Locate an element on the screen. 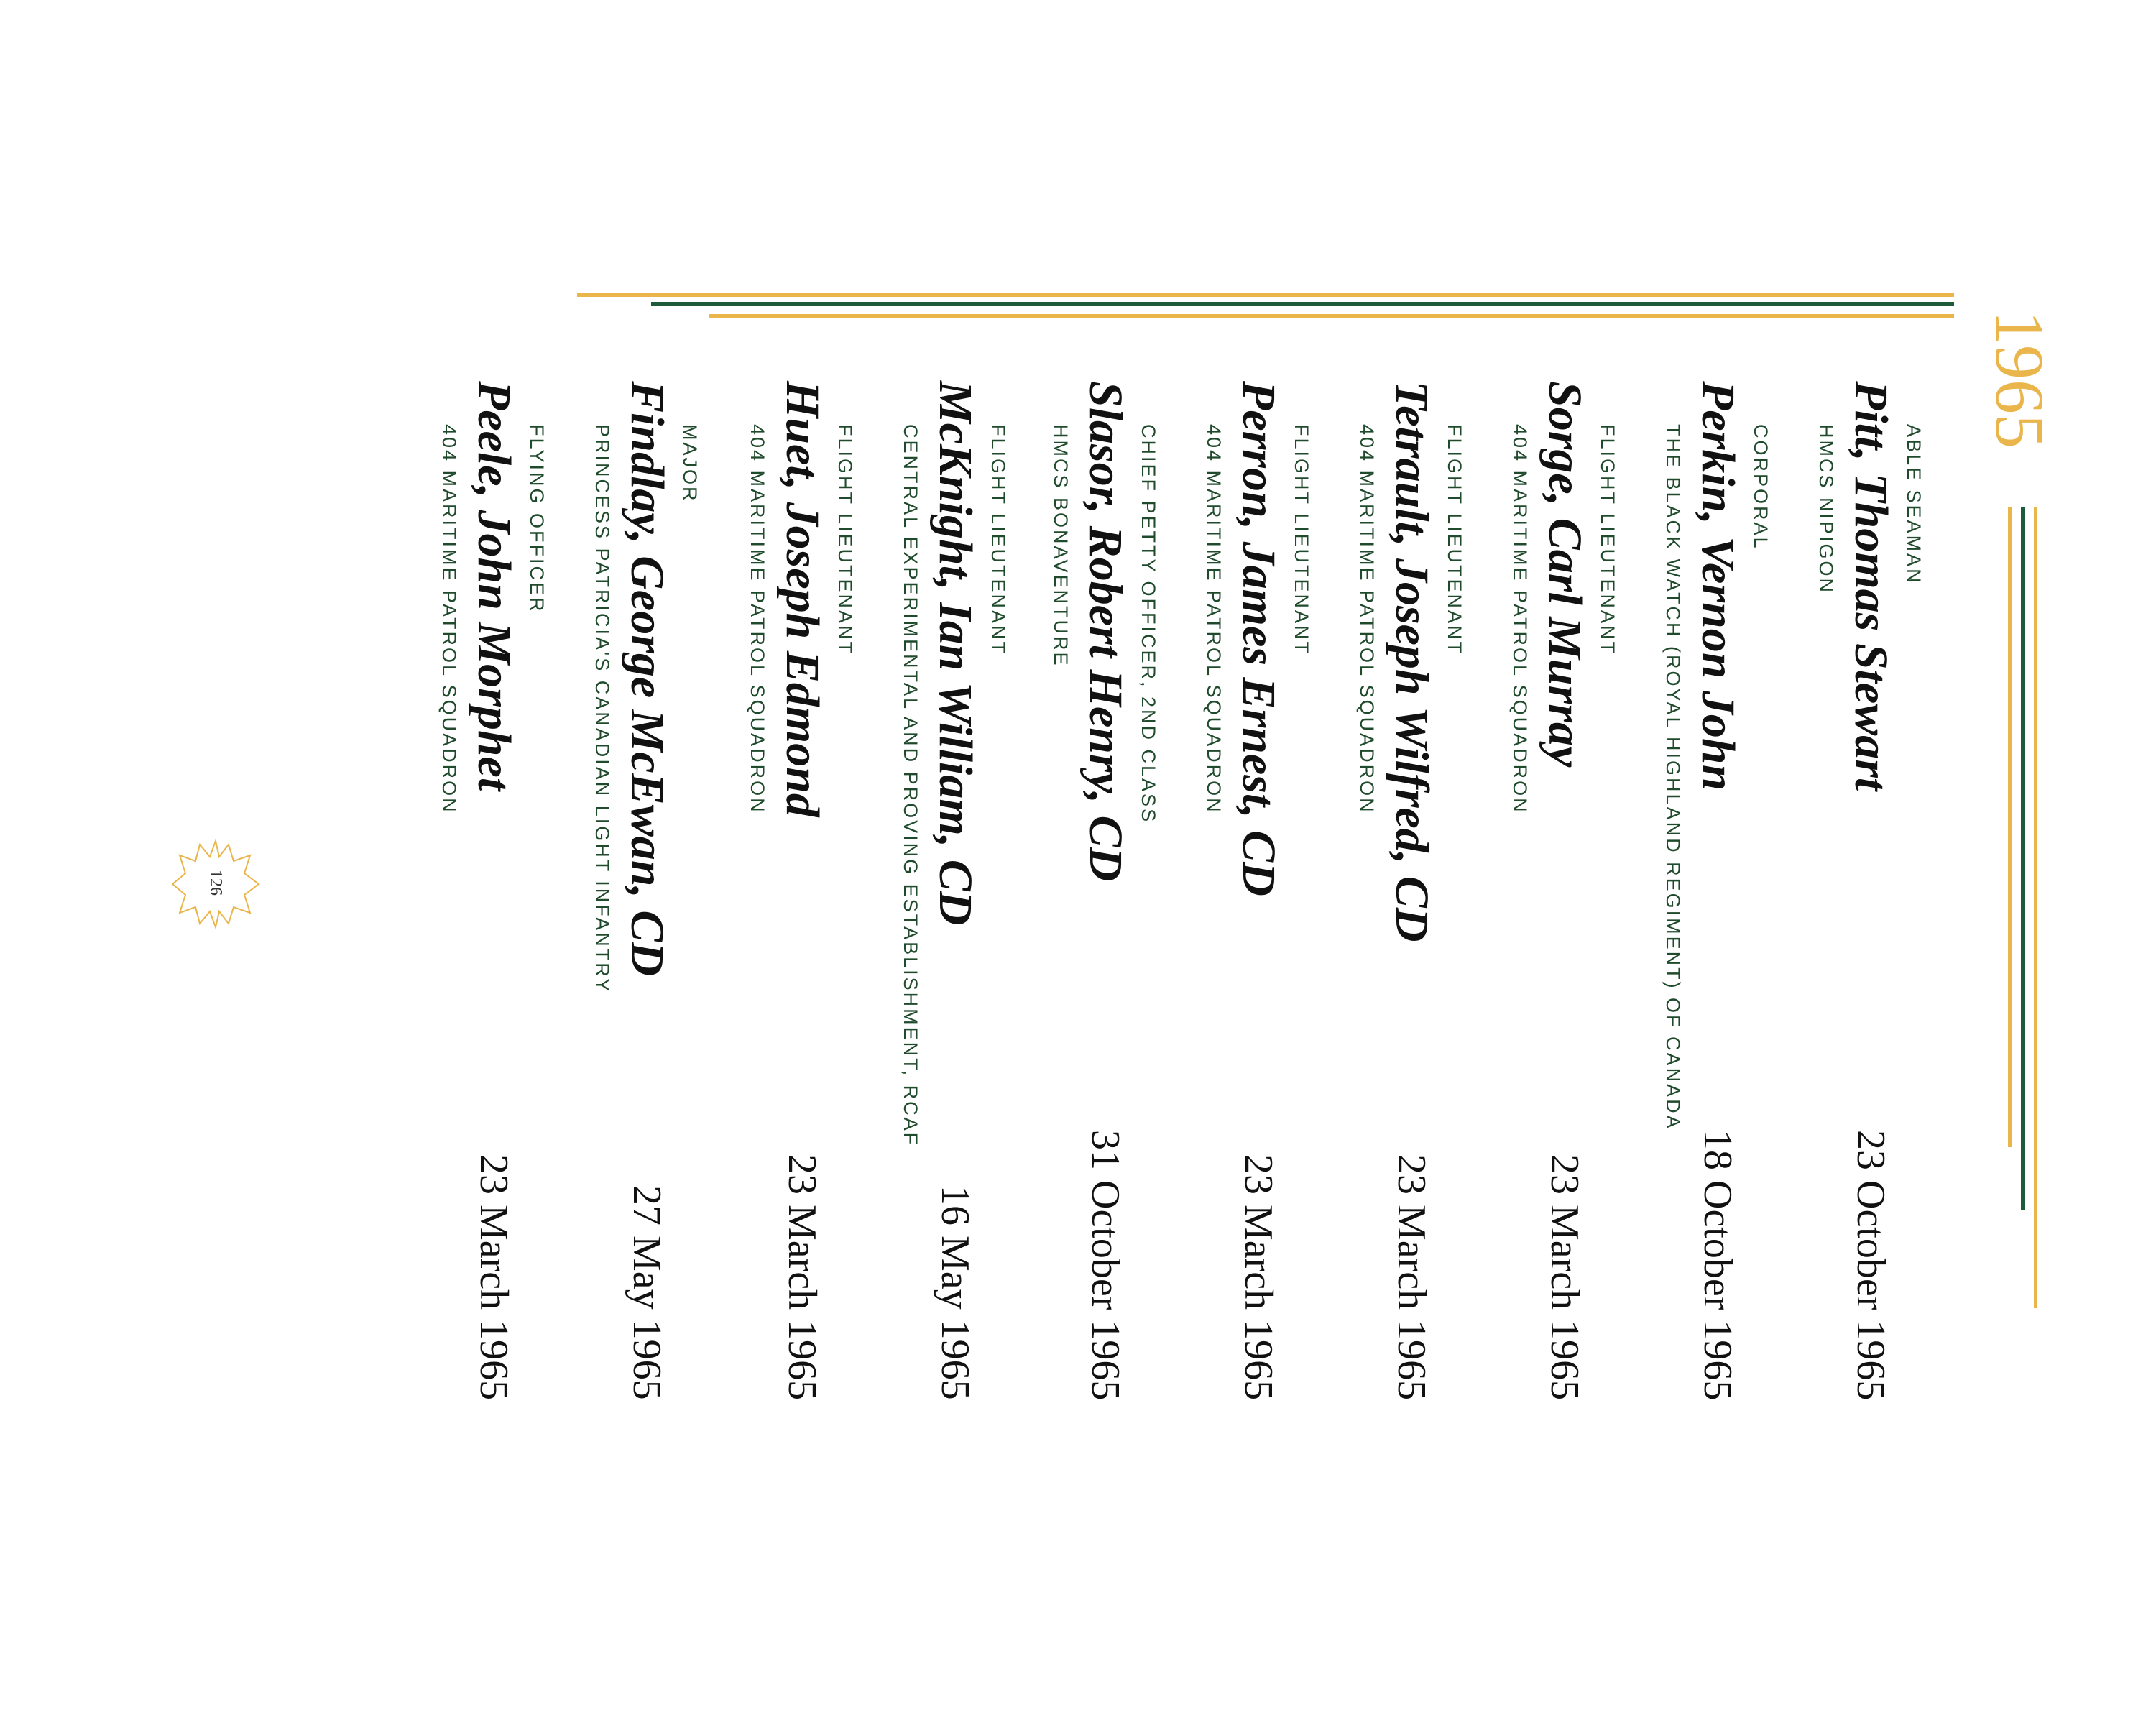 The height and width of the screenshot is (1725, 2156). entry-rank: MAJOR is located at coordinates (690, 463).